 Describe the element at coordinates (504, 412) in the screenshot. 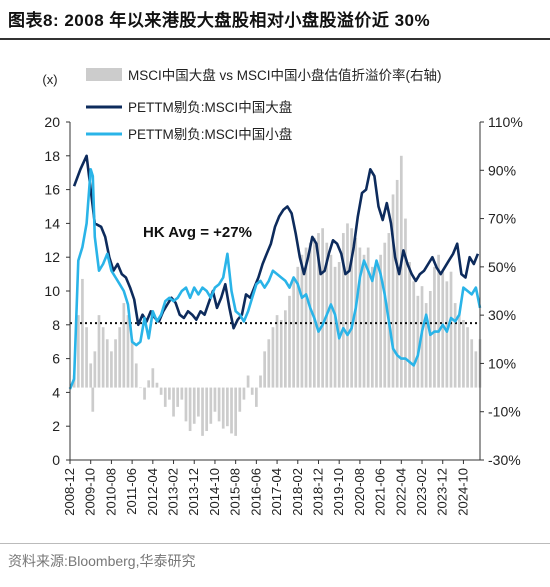

I see `right-tick-label: -10%` at that location.